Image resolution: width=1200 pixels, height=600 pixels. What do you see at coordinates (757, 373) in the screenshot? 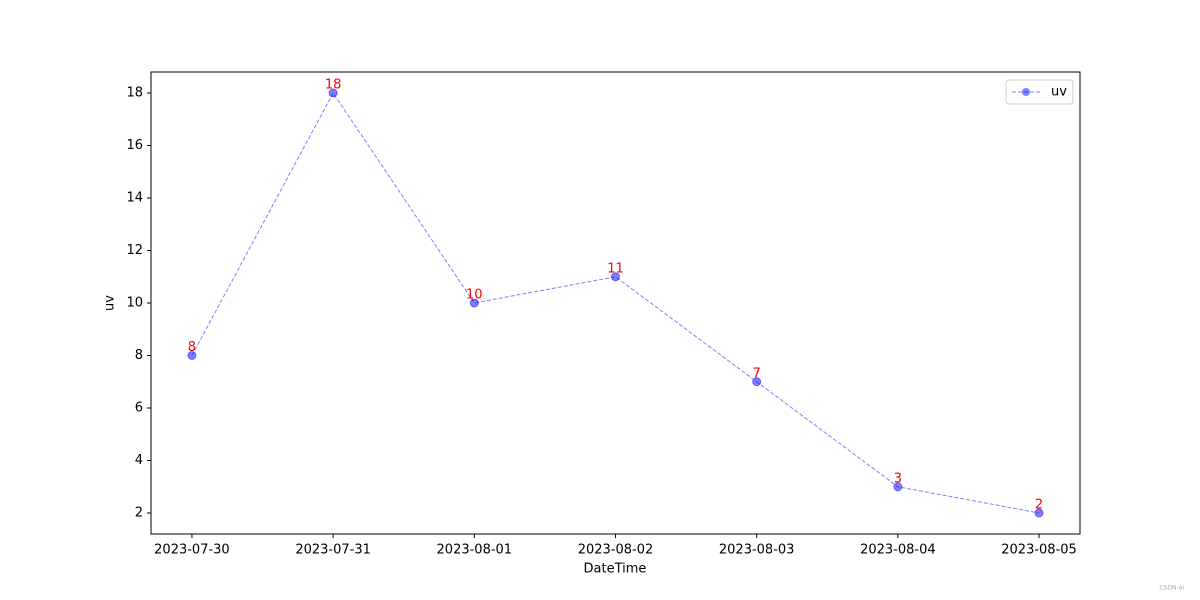
I see `data-label: 7` at bounding box center [757, 373].